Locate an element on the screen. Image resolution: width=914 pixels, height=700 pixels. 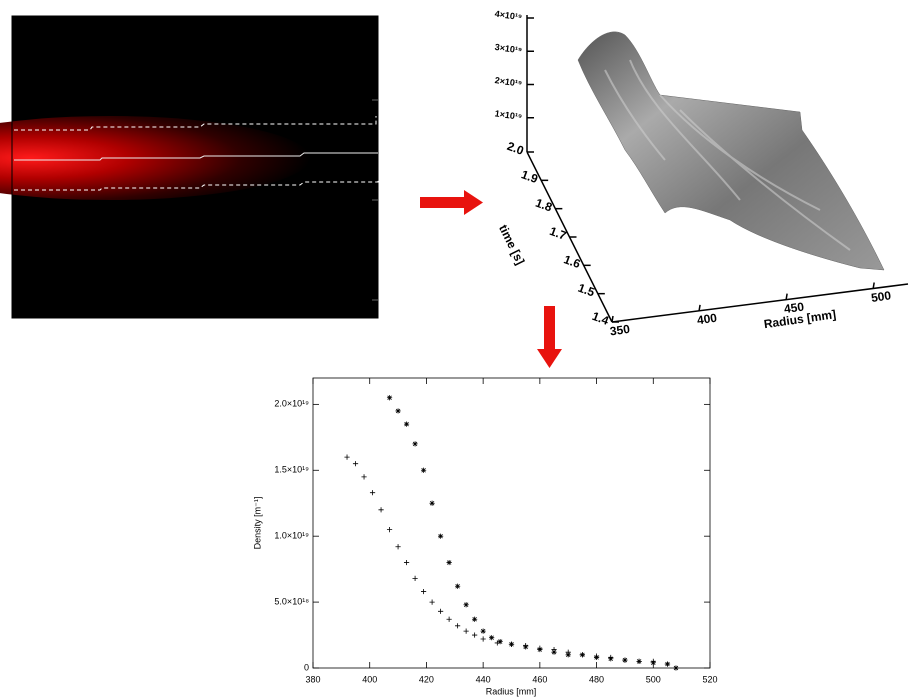
x-tick-label: 460 is located at coordinates (539, 679).